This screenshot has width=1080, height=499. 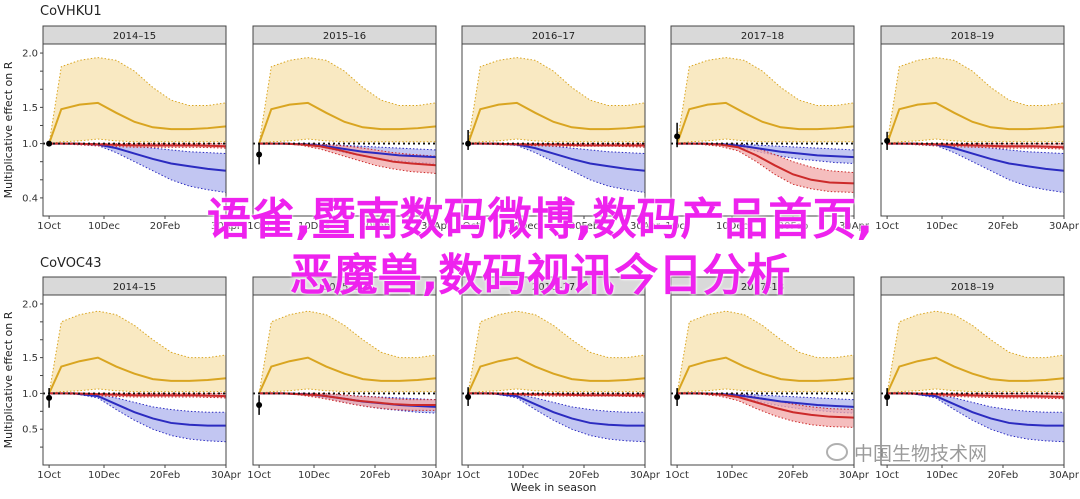 I want to click on y-tick-label: 1.0, so click(x=30, y=144).